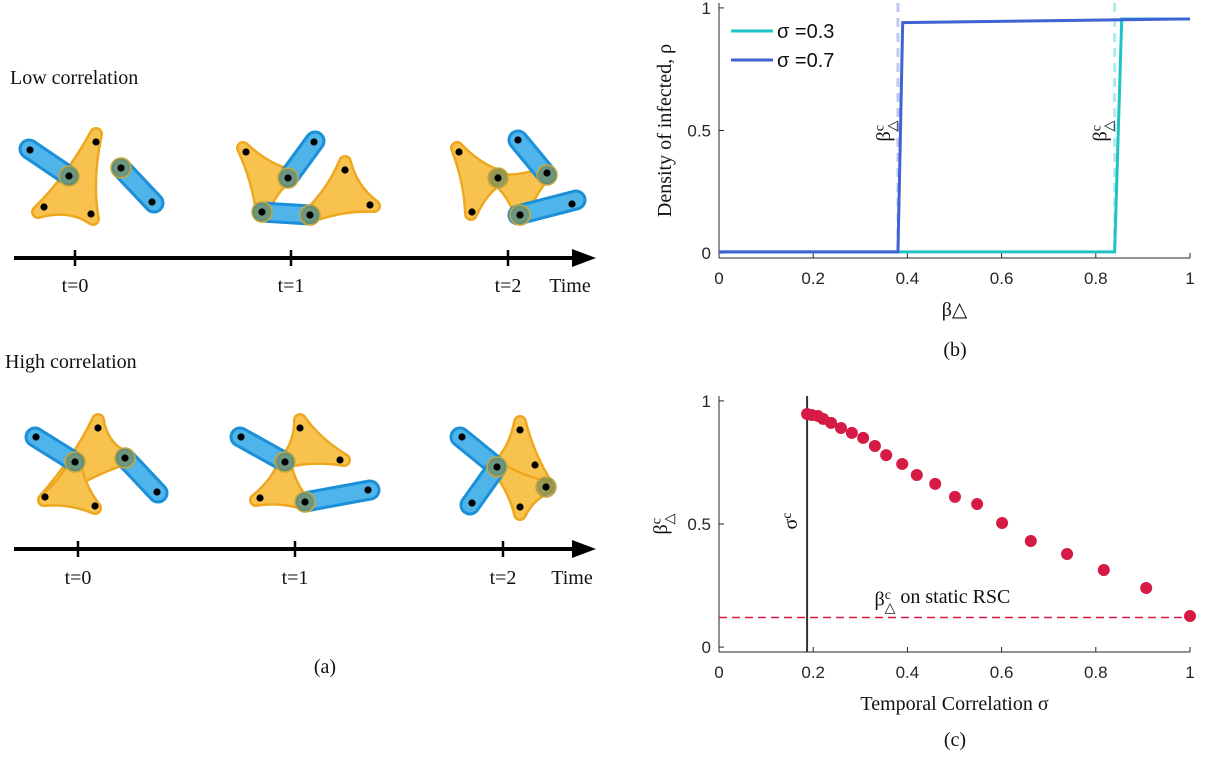  I want to click on axis-label: Time, so click(572, 578).